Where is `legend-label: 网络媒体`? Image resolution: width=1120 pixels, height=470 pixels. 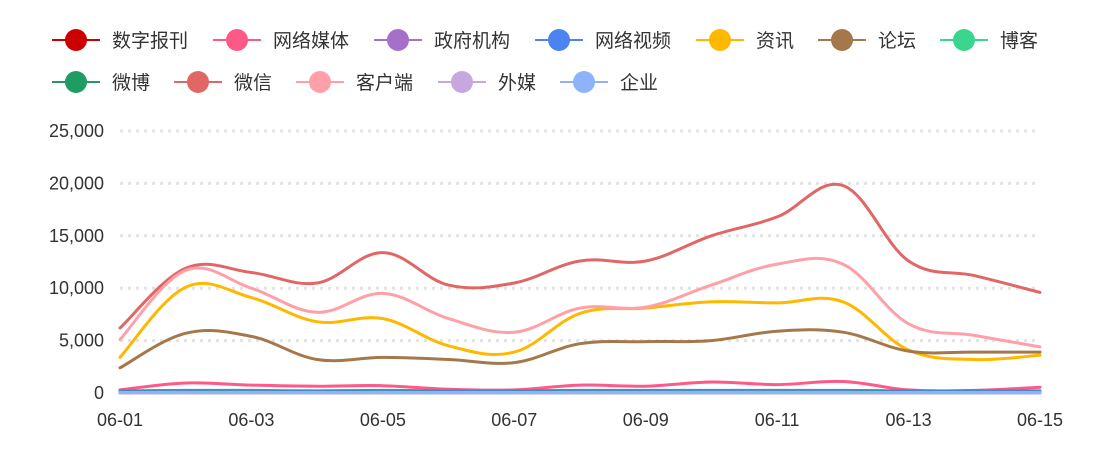 legend-label: 网络媒体 is located at coordinates (311, 41).